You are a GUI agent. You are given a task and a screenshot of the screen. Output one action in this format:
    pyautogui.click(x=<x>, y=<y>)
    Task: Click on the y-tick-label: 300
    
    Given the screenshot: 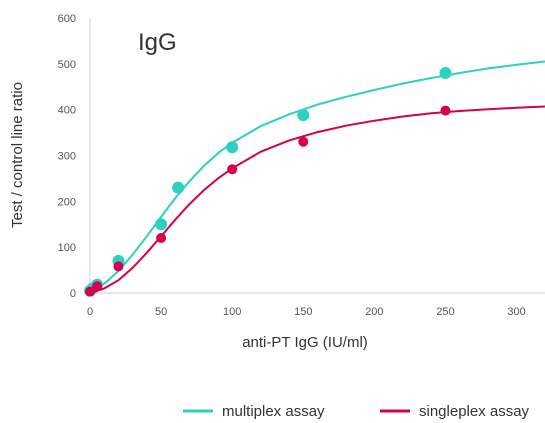 What is the action you would take?
    pyautogui.click(x=67, y=157)
    